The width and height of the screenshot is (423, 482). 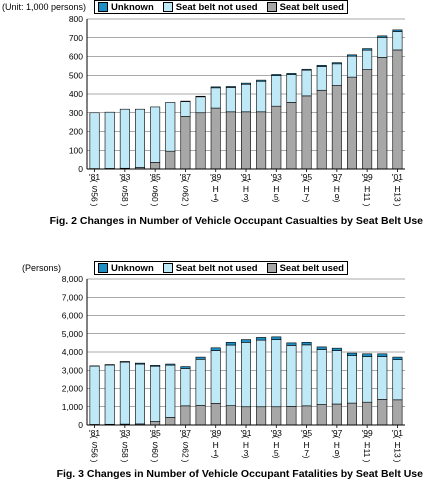 What do you see at coordinates (336, 433) in the screenshot?
I see `x-tick-year: '97` at bounding box center [336, 433].